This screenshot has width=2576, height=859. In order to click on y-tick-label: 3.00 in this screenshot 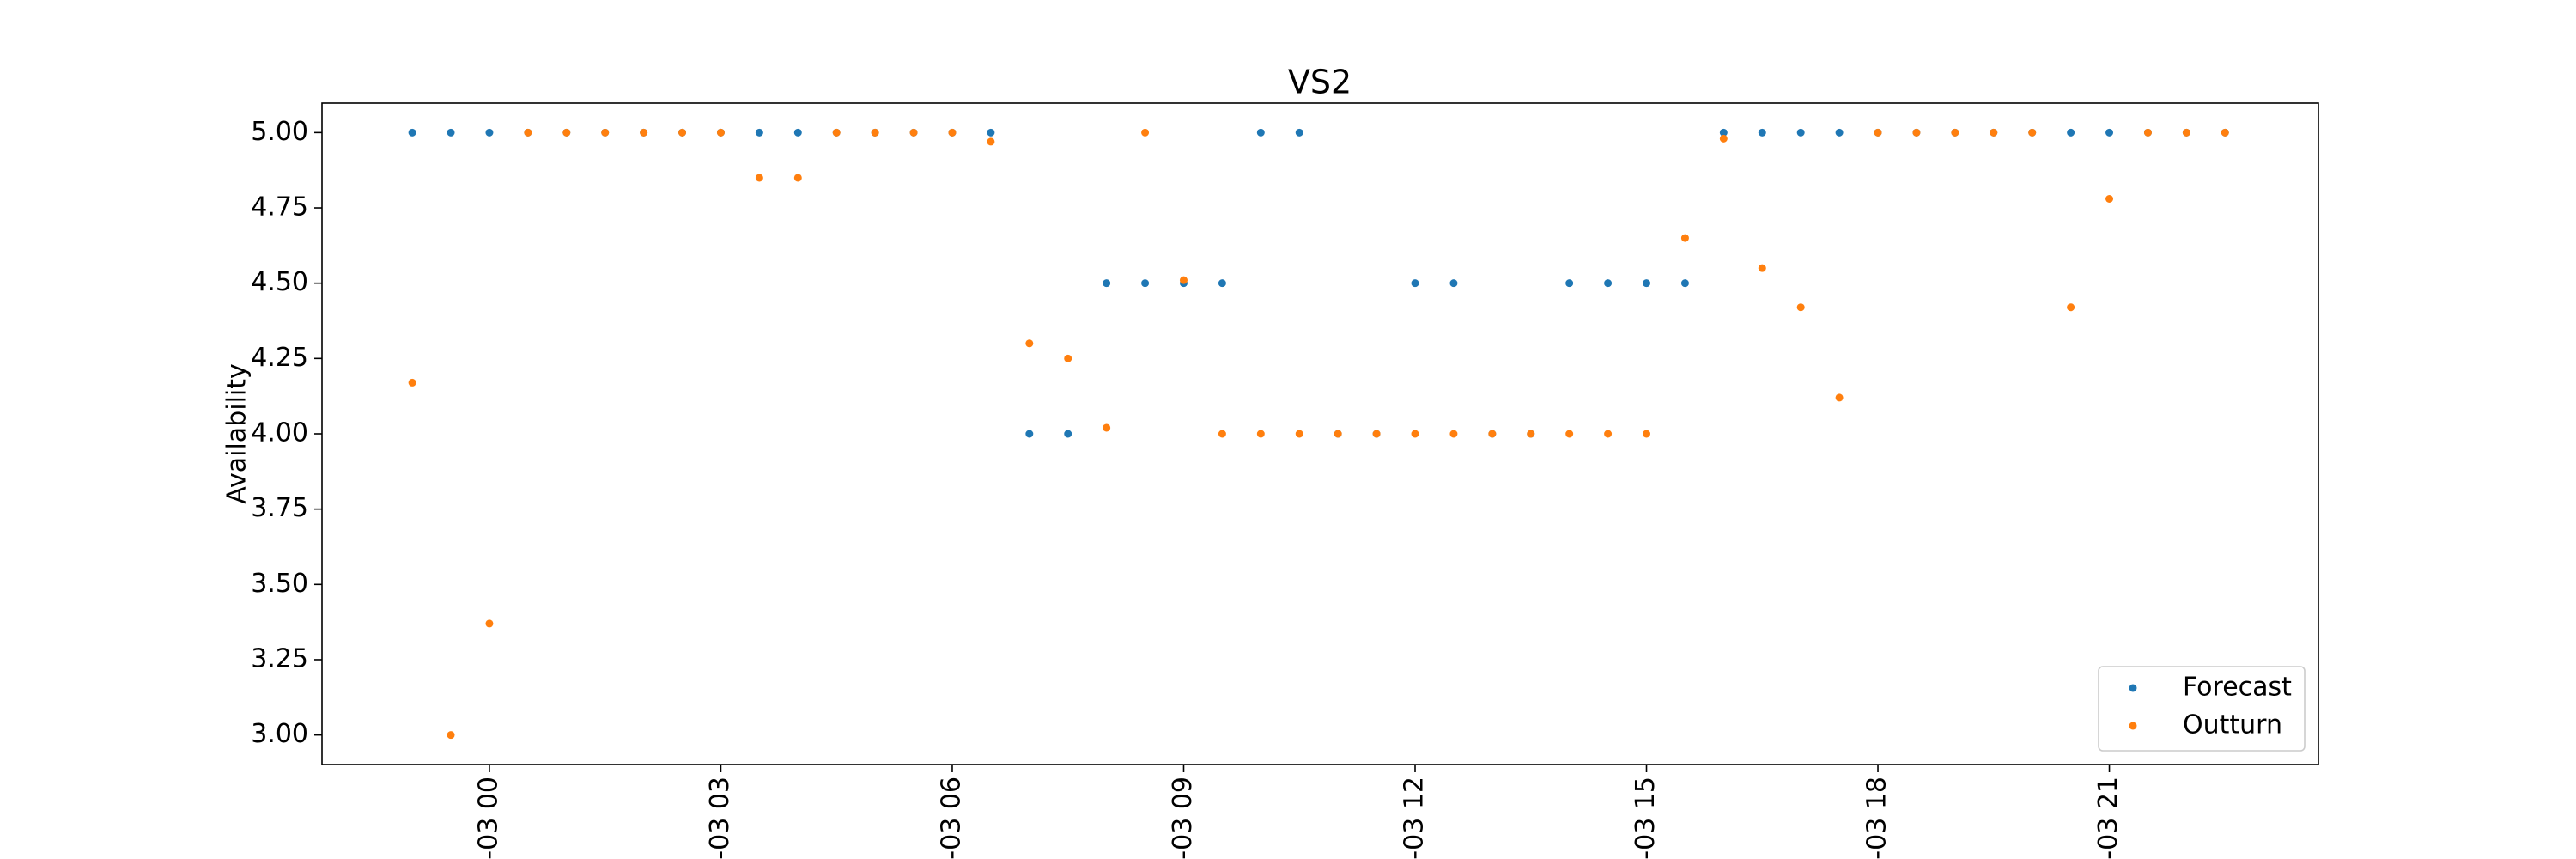, I will do `click(280, 734)`.